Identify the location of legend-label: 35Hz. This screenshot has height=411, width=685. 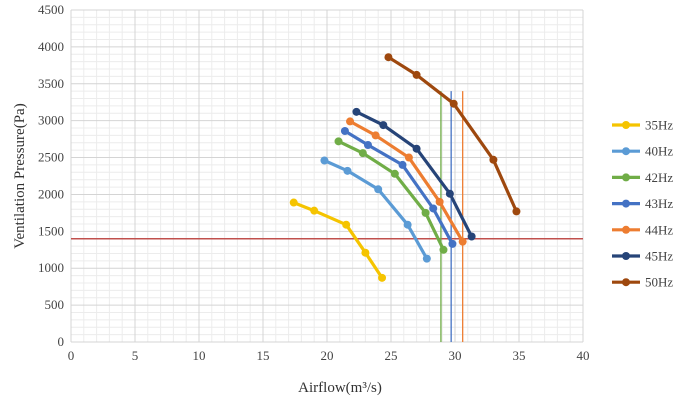
(659, 125).